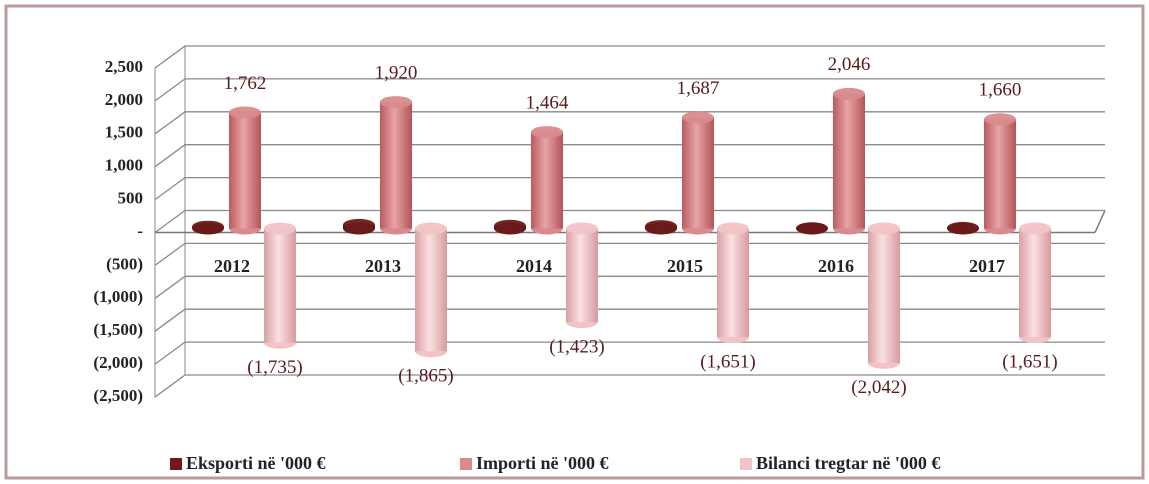 The image size is (1149, 484). What do you see at coordinates (124, 165) in the screenshot?
I see `y-tick-label: 1,000` at bounding box center [124, 165].